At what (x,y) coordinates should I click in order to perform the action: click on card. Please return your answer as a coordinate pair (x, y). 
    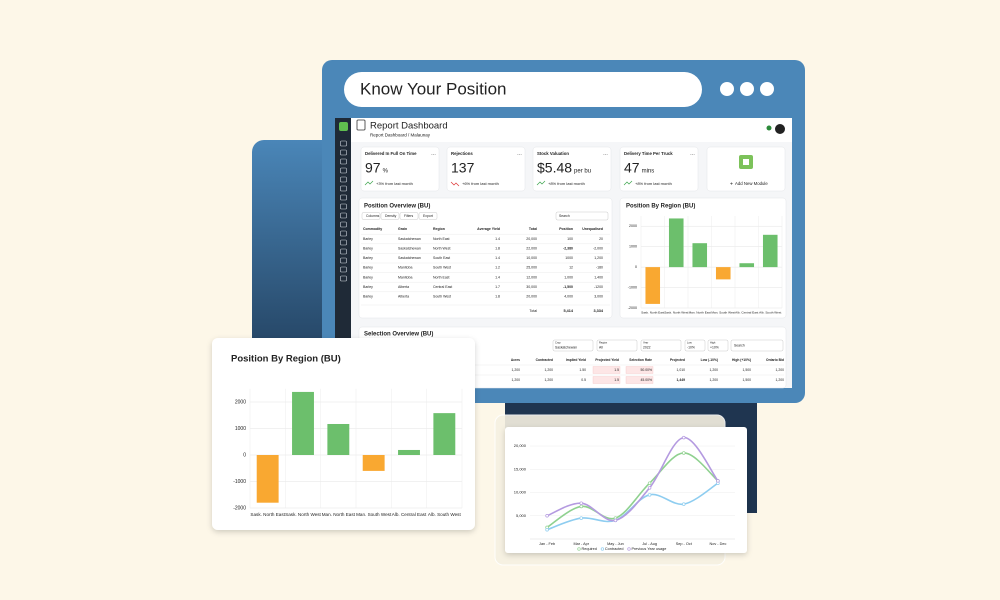
    Looking at the image, I should click on (659, 169).